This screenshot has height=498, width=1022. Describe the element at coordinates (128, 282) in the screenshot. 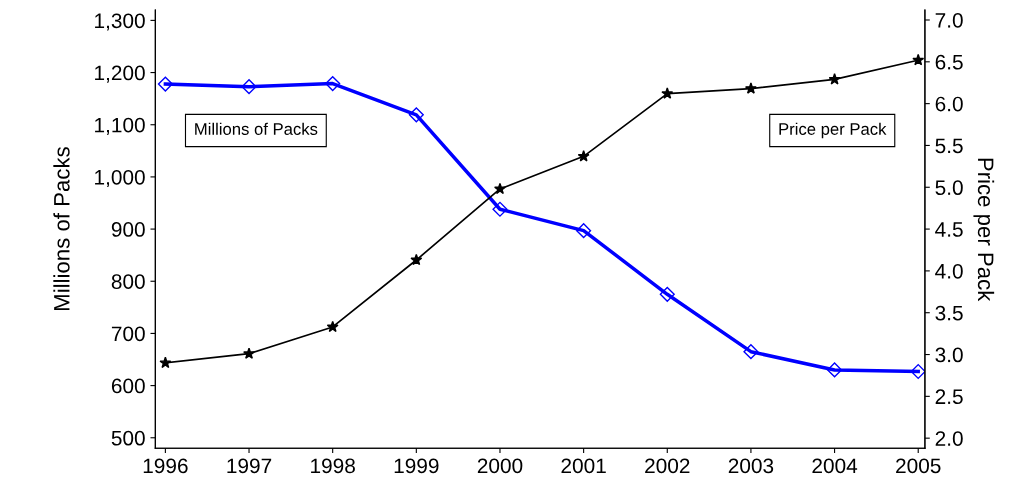

I see `y-tick-label: 800` at that location.